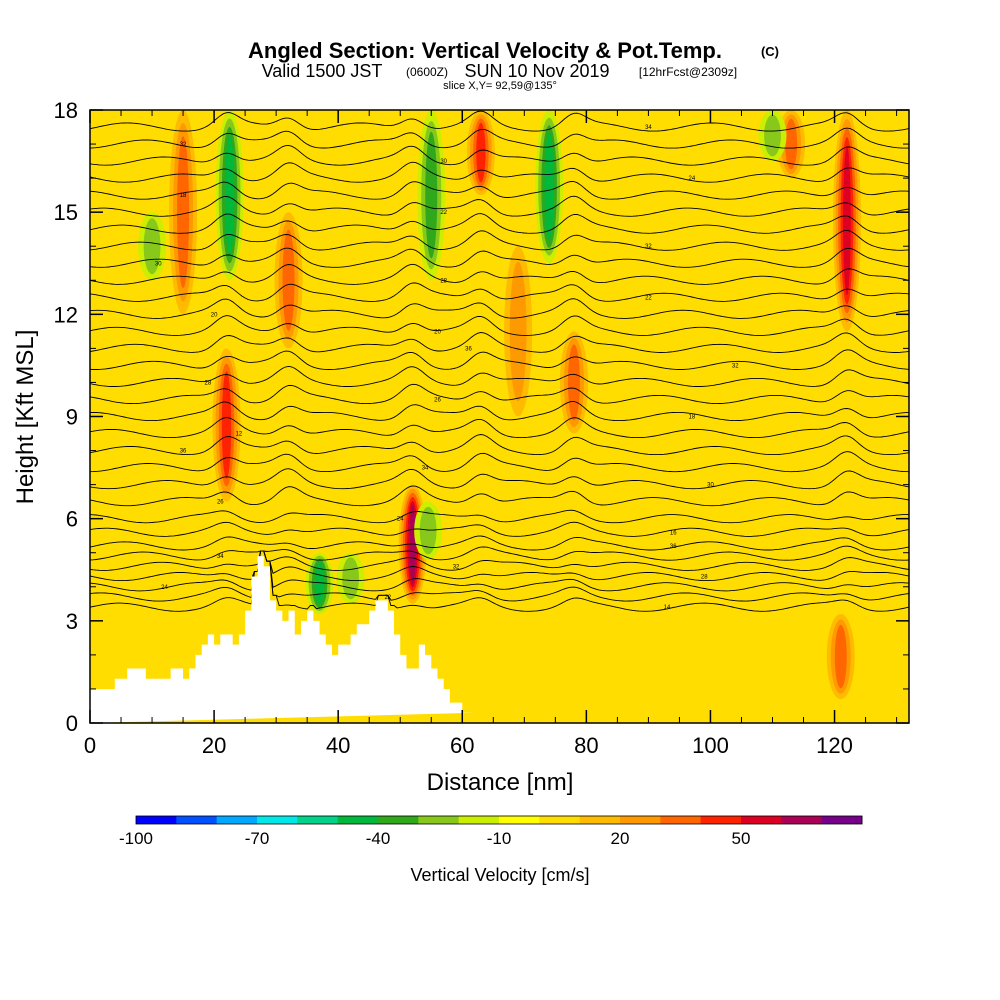 The image size is (1000, 1000). Describe the element at coordinates (586, 745) in the screenshot. I see `x-tick-label: 80` at that location.